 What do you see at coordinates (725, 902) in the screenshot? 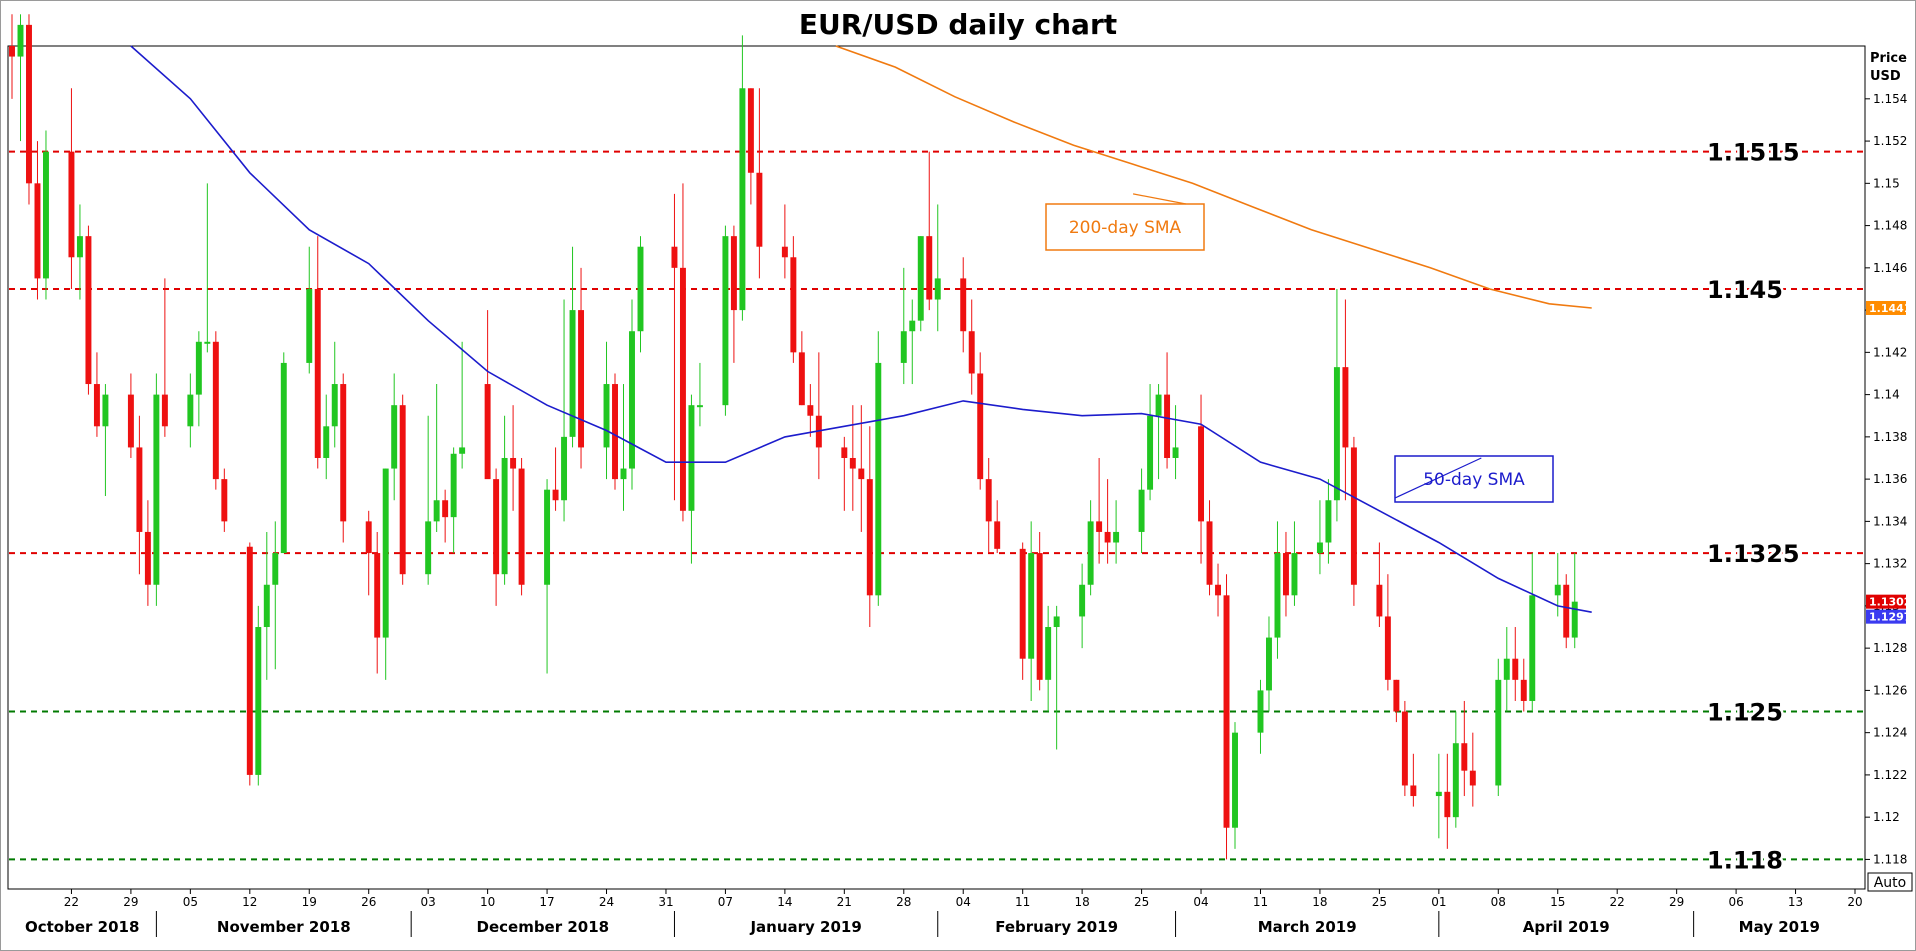
I see `x-tick-label: 07` at bounding box center [725, 902].